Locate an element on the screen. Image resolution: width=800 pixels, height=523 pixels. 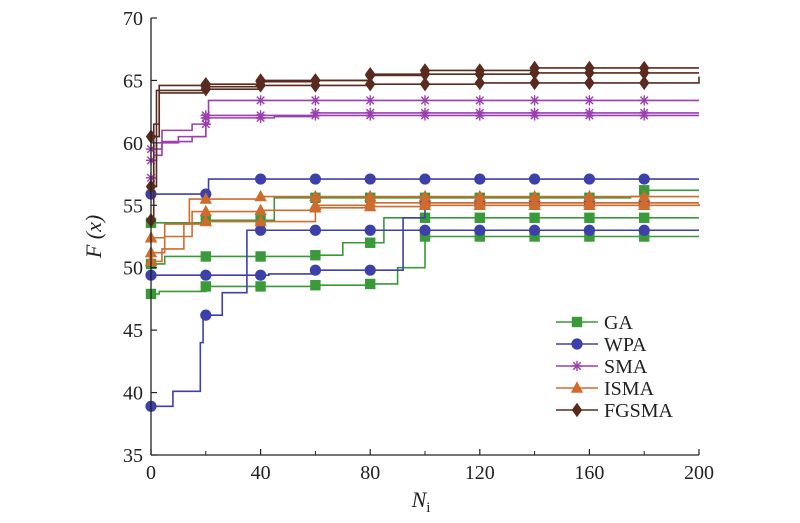
legend-item-isma: ISMA is located at coordinates (605, 389).